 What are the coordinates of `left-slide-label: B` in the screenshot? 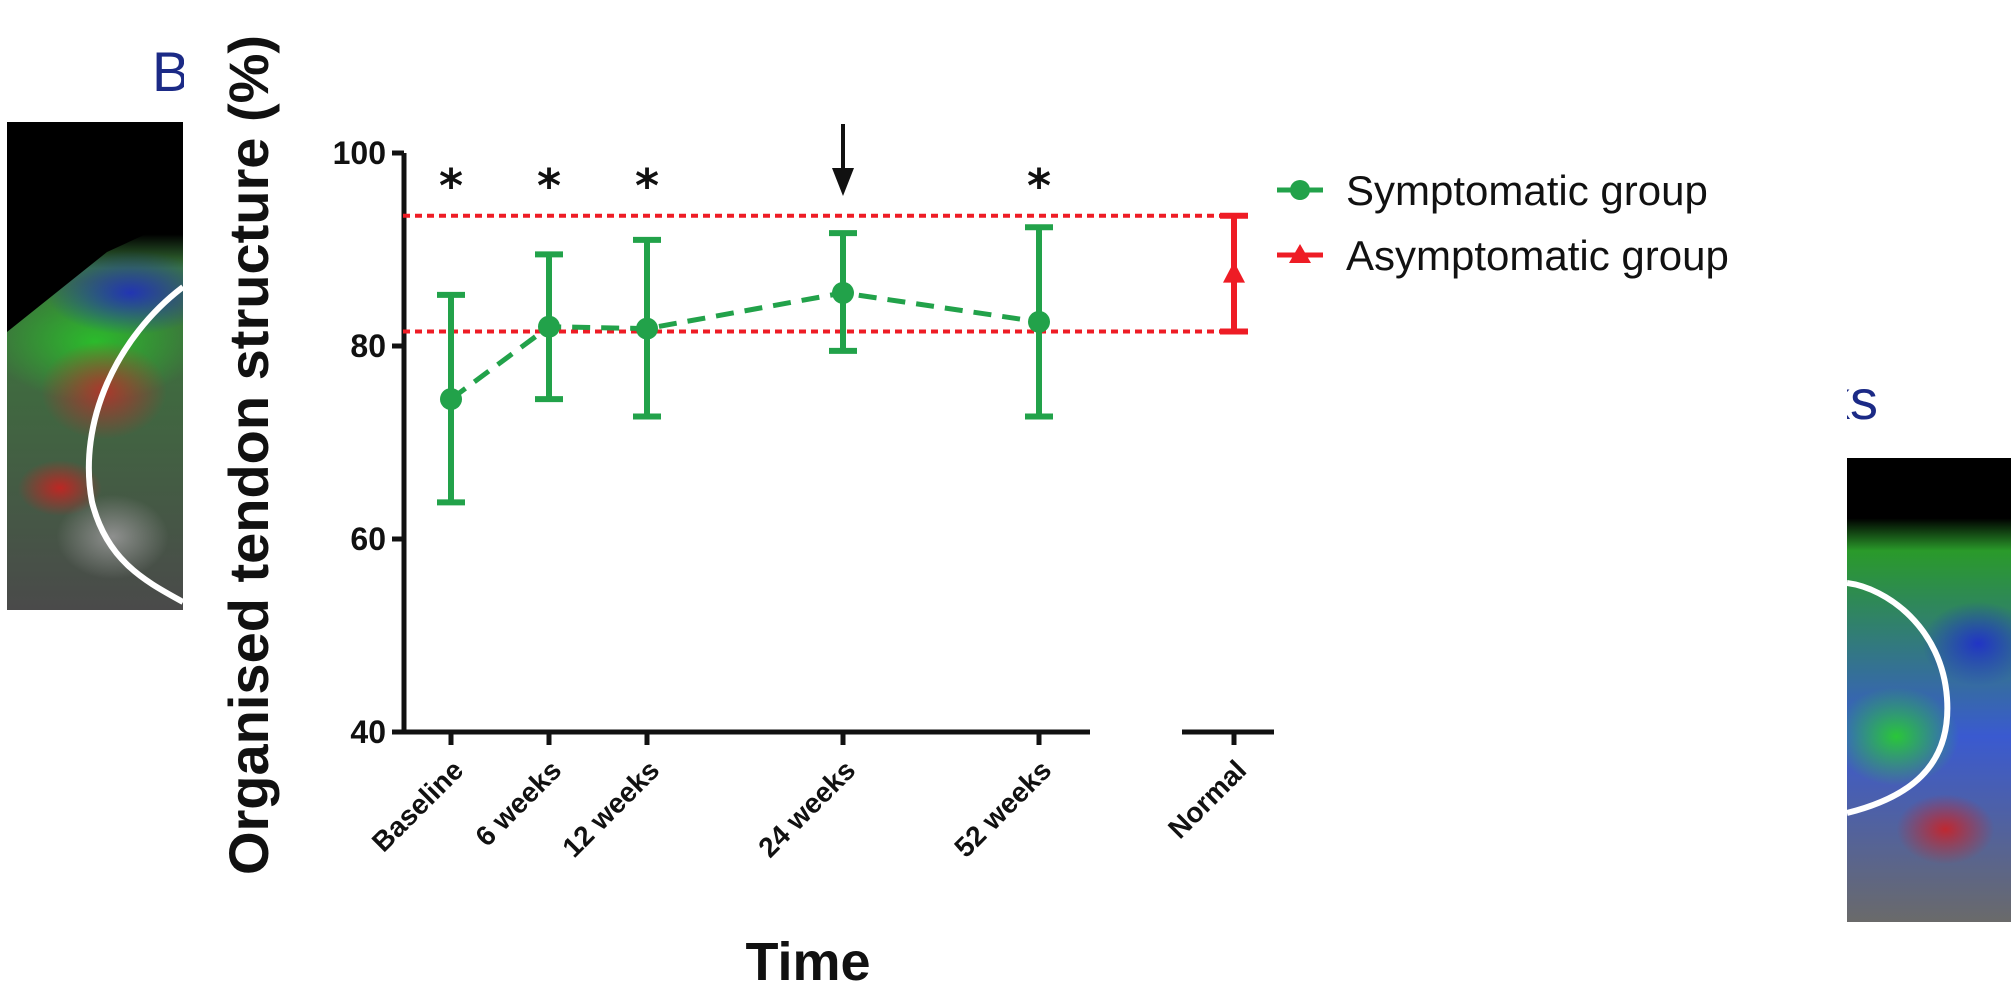 It's located at (171, 71).